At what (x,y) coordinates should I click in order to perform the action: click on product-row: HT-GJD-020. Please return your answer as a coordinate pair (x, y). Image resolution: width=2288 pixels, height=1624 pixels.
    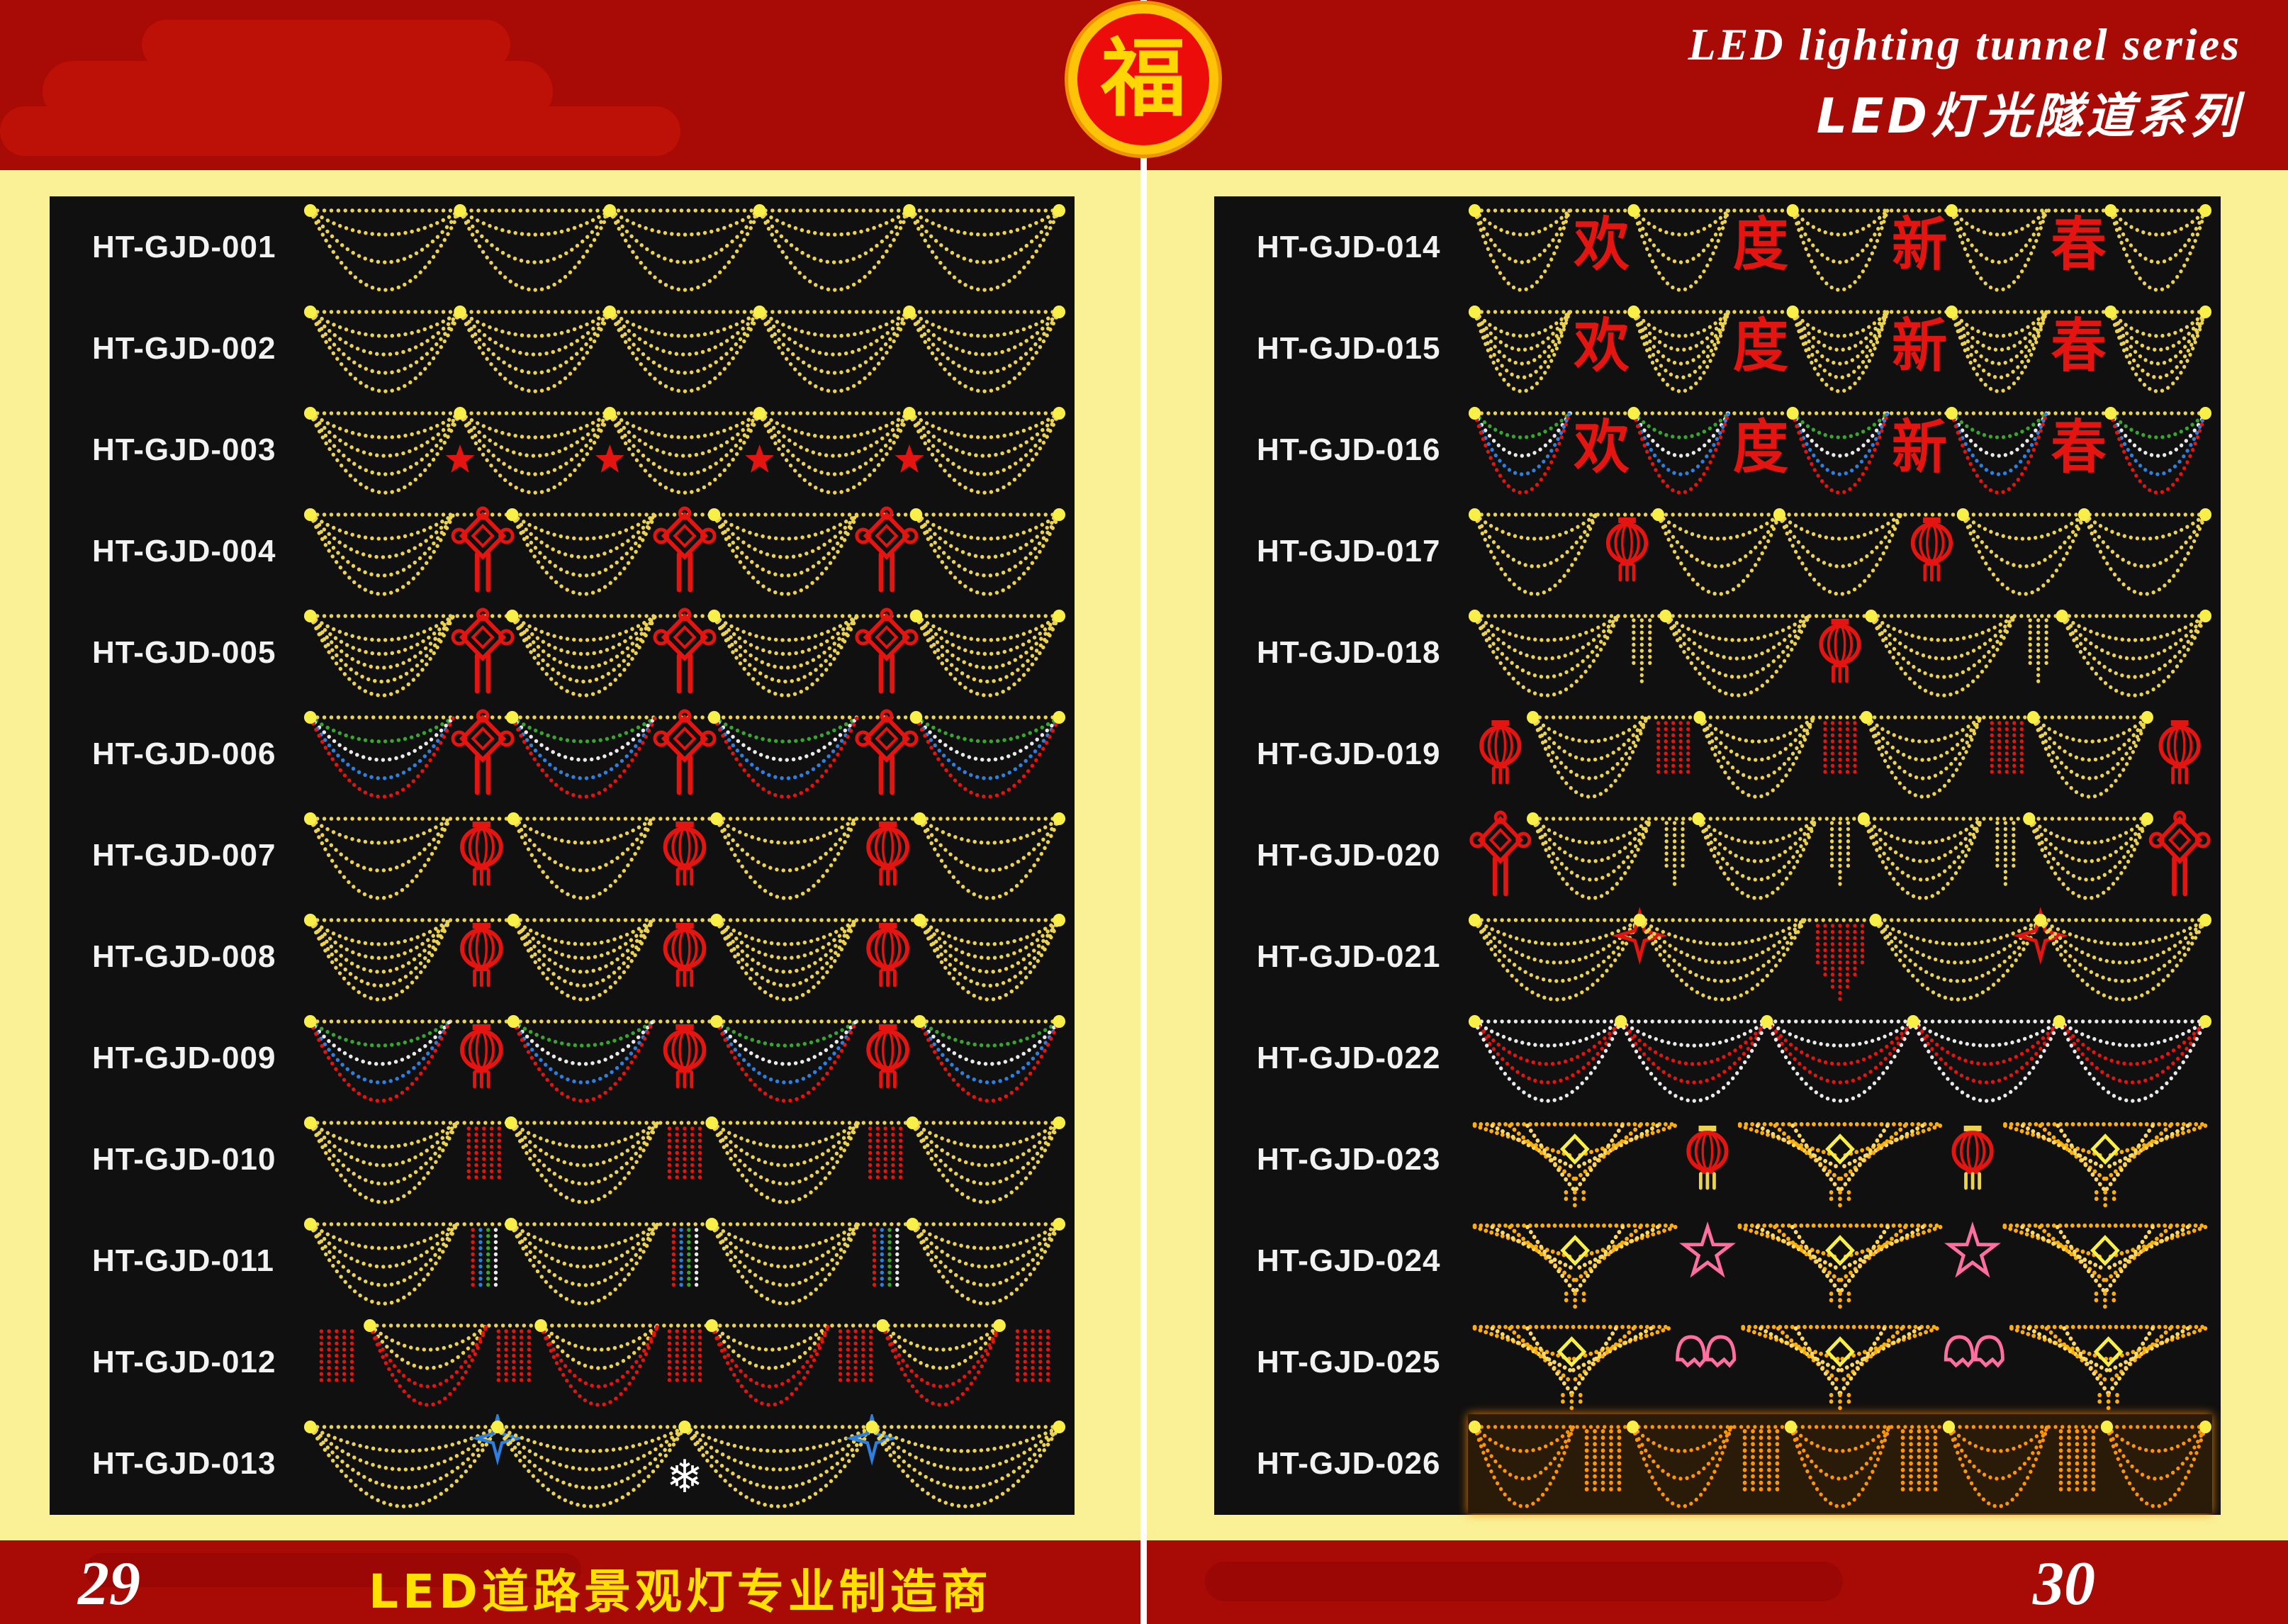
    Looking at the image, I should click on (1717, 856).